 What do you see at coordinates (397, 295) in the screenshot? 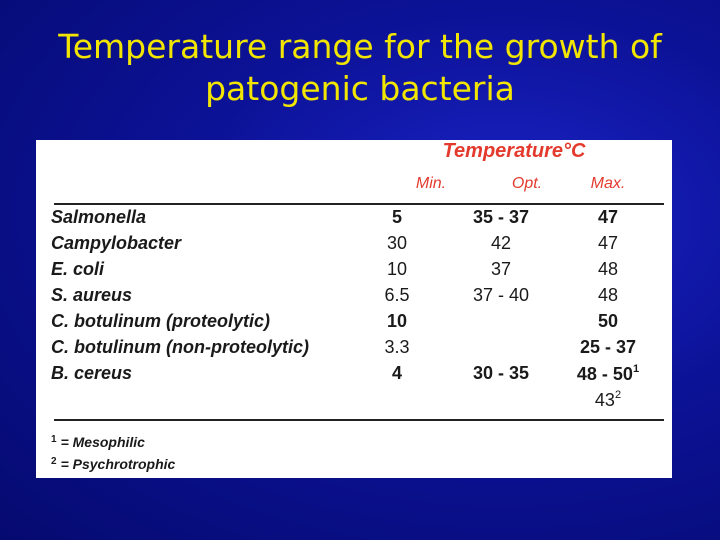
I see `min-value: 6.5` at bounding box center [397, 295].